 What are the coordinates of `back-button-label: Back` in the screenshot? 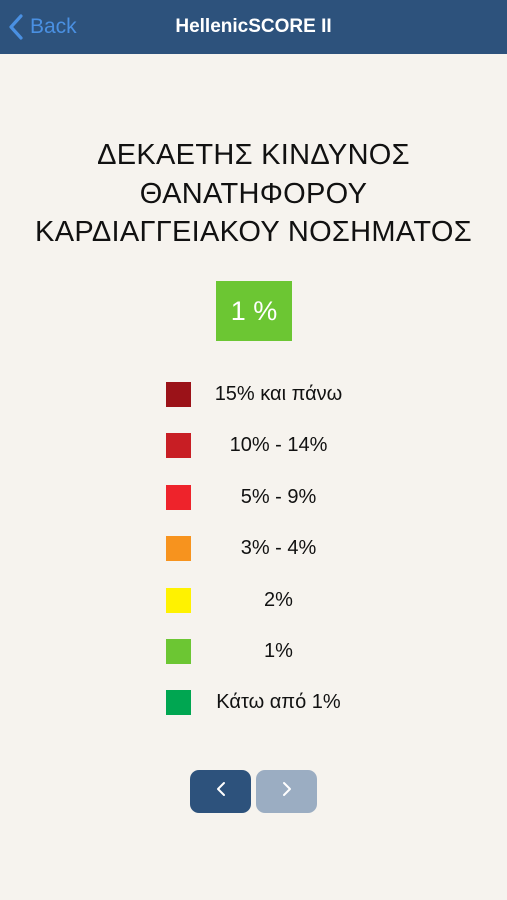 It's located at (53, 26).